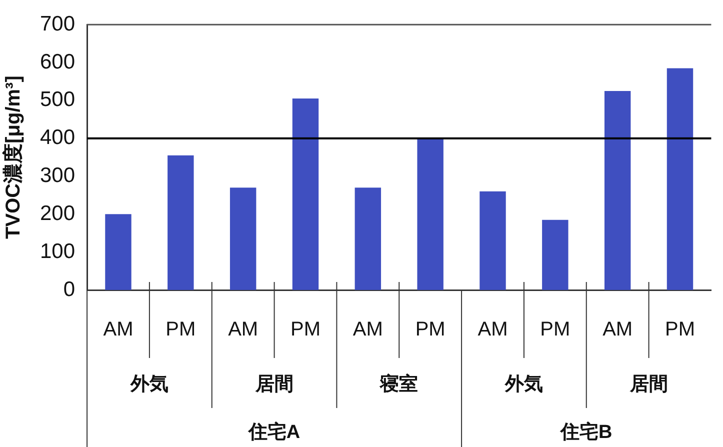 The height and width of the screenshot is (447, 723). I want to click on y-tick-label: 100, so click(58, 251).